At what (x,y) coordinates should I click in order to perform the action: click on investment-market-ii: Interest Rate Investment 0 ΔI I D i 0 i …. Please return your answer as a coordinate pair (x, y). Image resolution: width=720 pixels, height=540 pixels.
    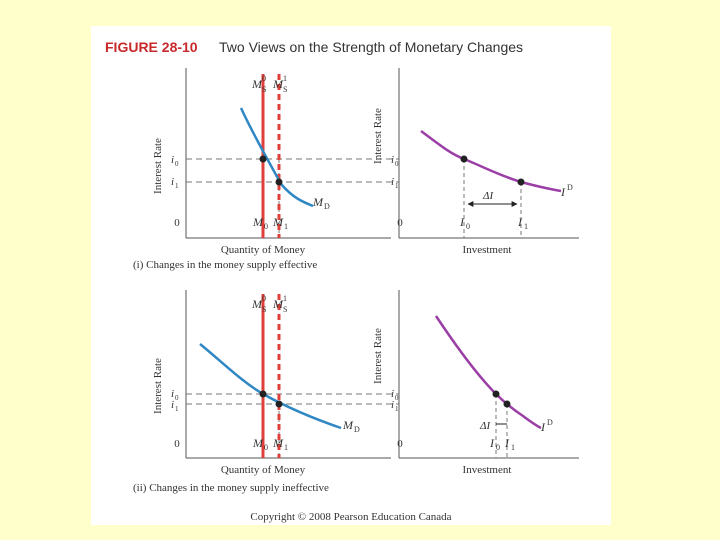
    Looking at the image, I should click on (475, 383).